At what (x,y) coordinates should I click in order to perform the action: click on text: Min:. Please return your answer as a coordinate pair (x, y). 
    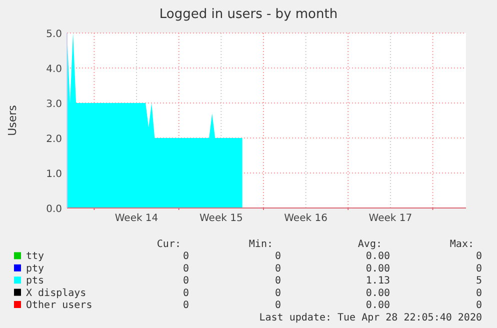
    Looking at the image, I should click on (260, 244).